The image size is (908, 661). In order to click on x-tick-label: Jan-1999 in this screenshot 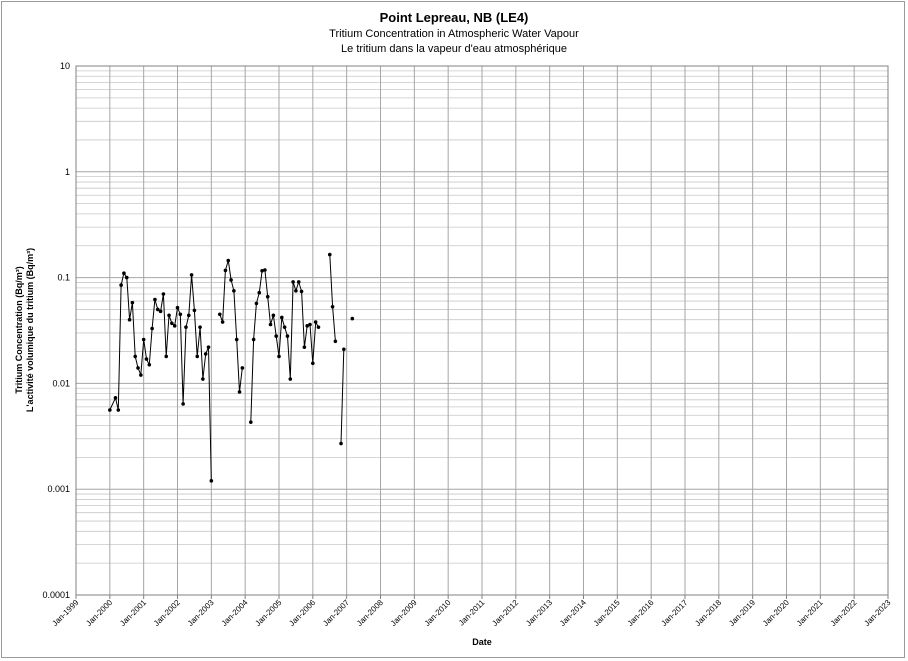, I will do `click(65, 613)`.